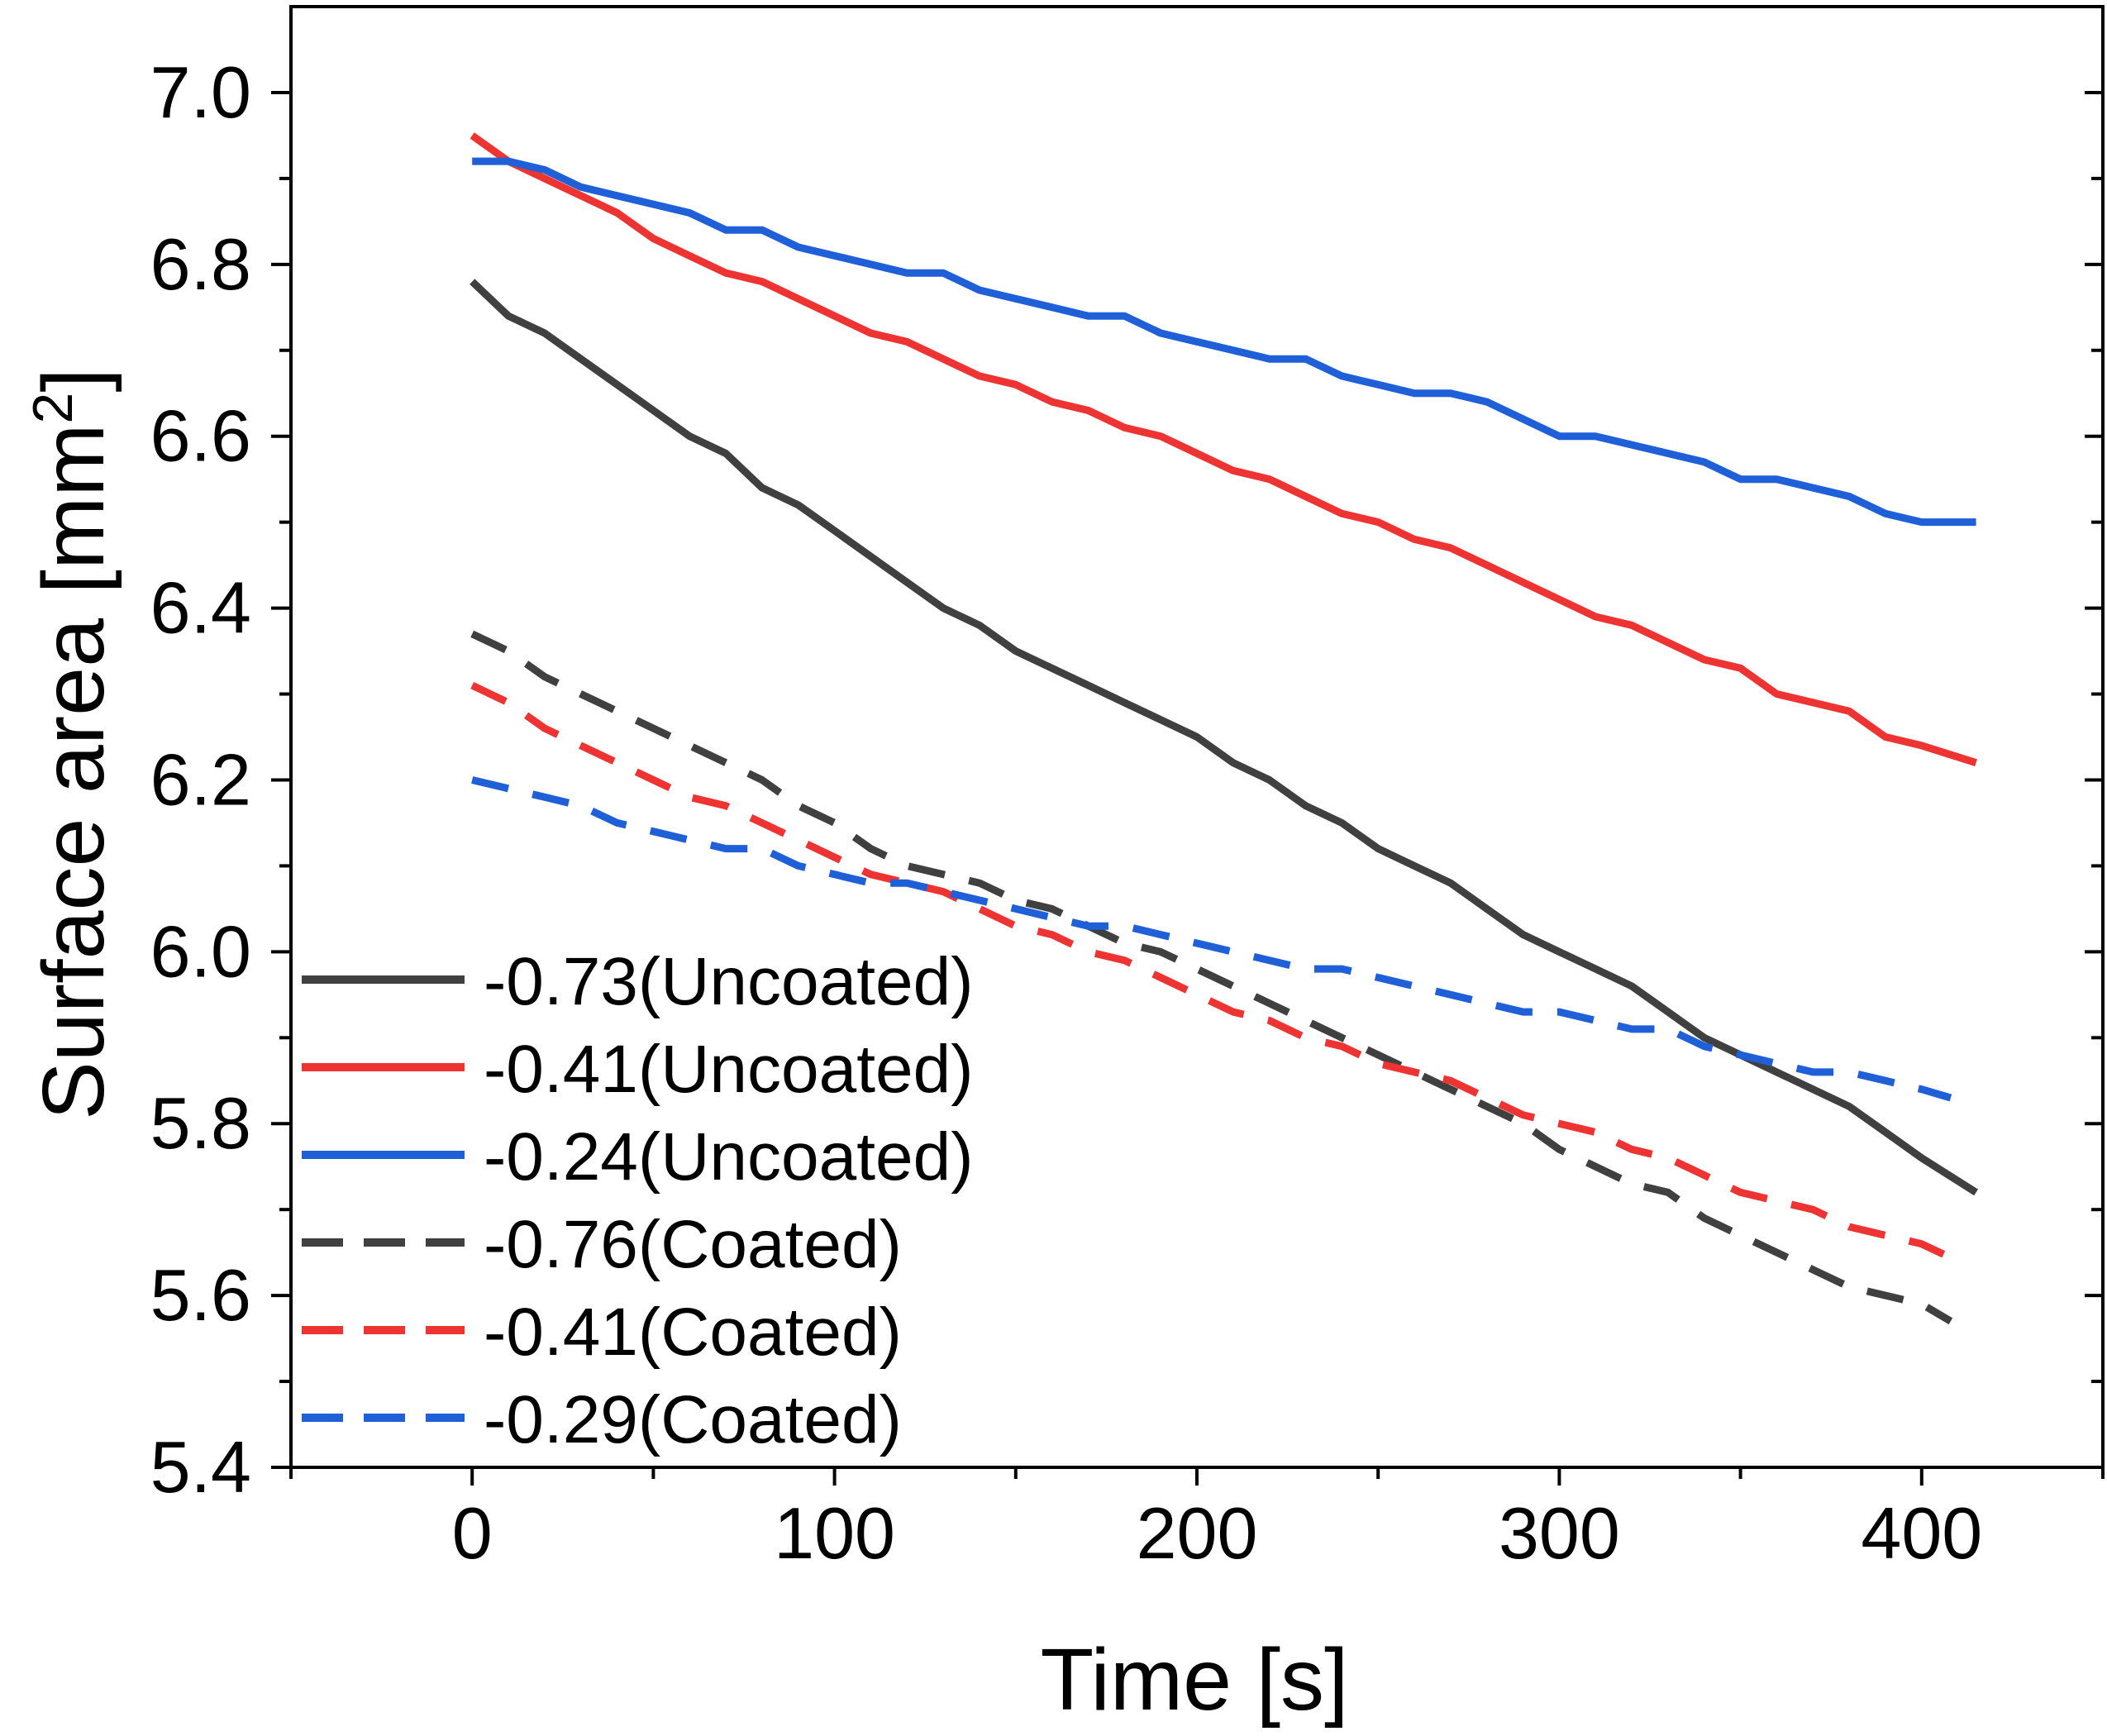 The image size is (2107, 1736). I want to click on x-tick-label: 0, so click(472, 1533).